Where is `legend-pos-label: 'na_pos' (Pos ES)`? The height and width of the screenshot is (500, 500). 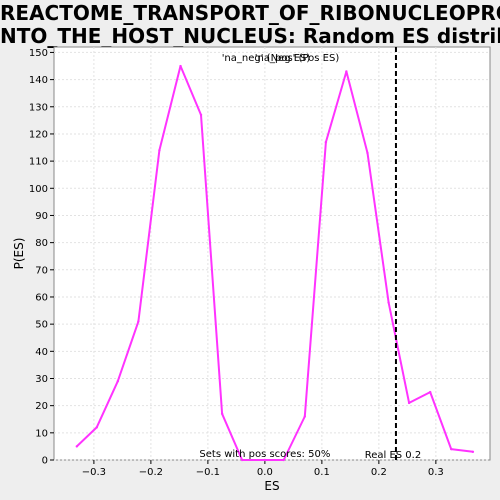
legend-pos-label: 'na_pos' (Pos ES) is located at coordinates (297, 58).